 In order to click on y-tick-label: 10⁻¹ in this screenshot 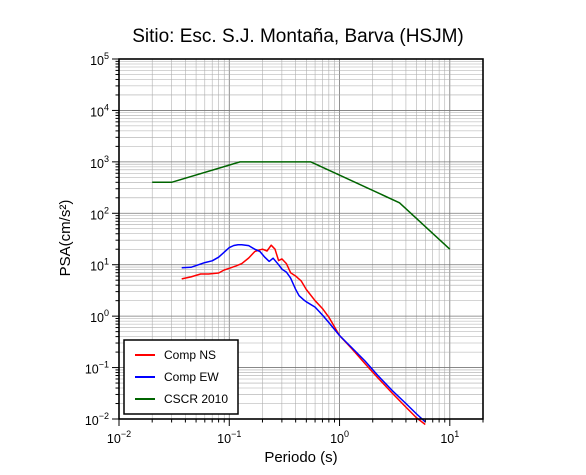, I will do `click(97, 368)`.